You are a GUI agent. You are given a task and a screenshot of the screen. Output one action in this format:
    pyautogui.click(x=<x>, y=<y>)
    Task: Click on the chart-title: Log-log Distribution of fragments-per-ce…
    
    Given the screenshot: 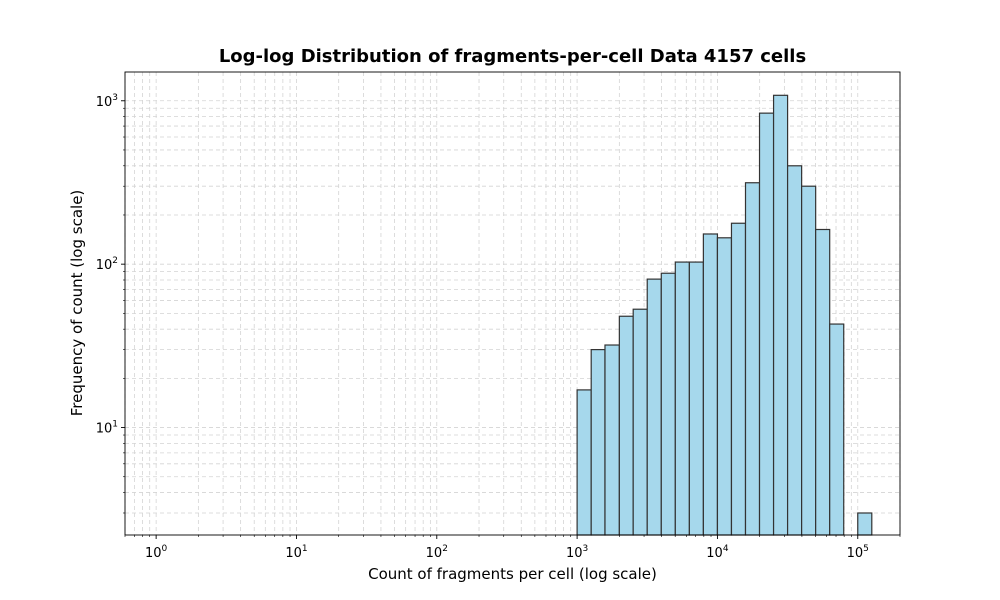 What is the action you would take?
    pyautogui.click(x=512, y=56)
    